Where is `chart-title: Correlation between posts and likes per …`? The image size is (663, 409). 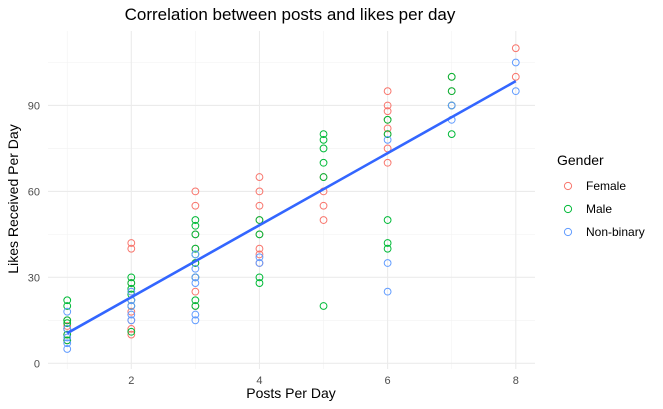
chart-title: Correlation between posts and likes per … is located at coordinates (290, 14).